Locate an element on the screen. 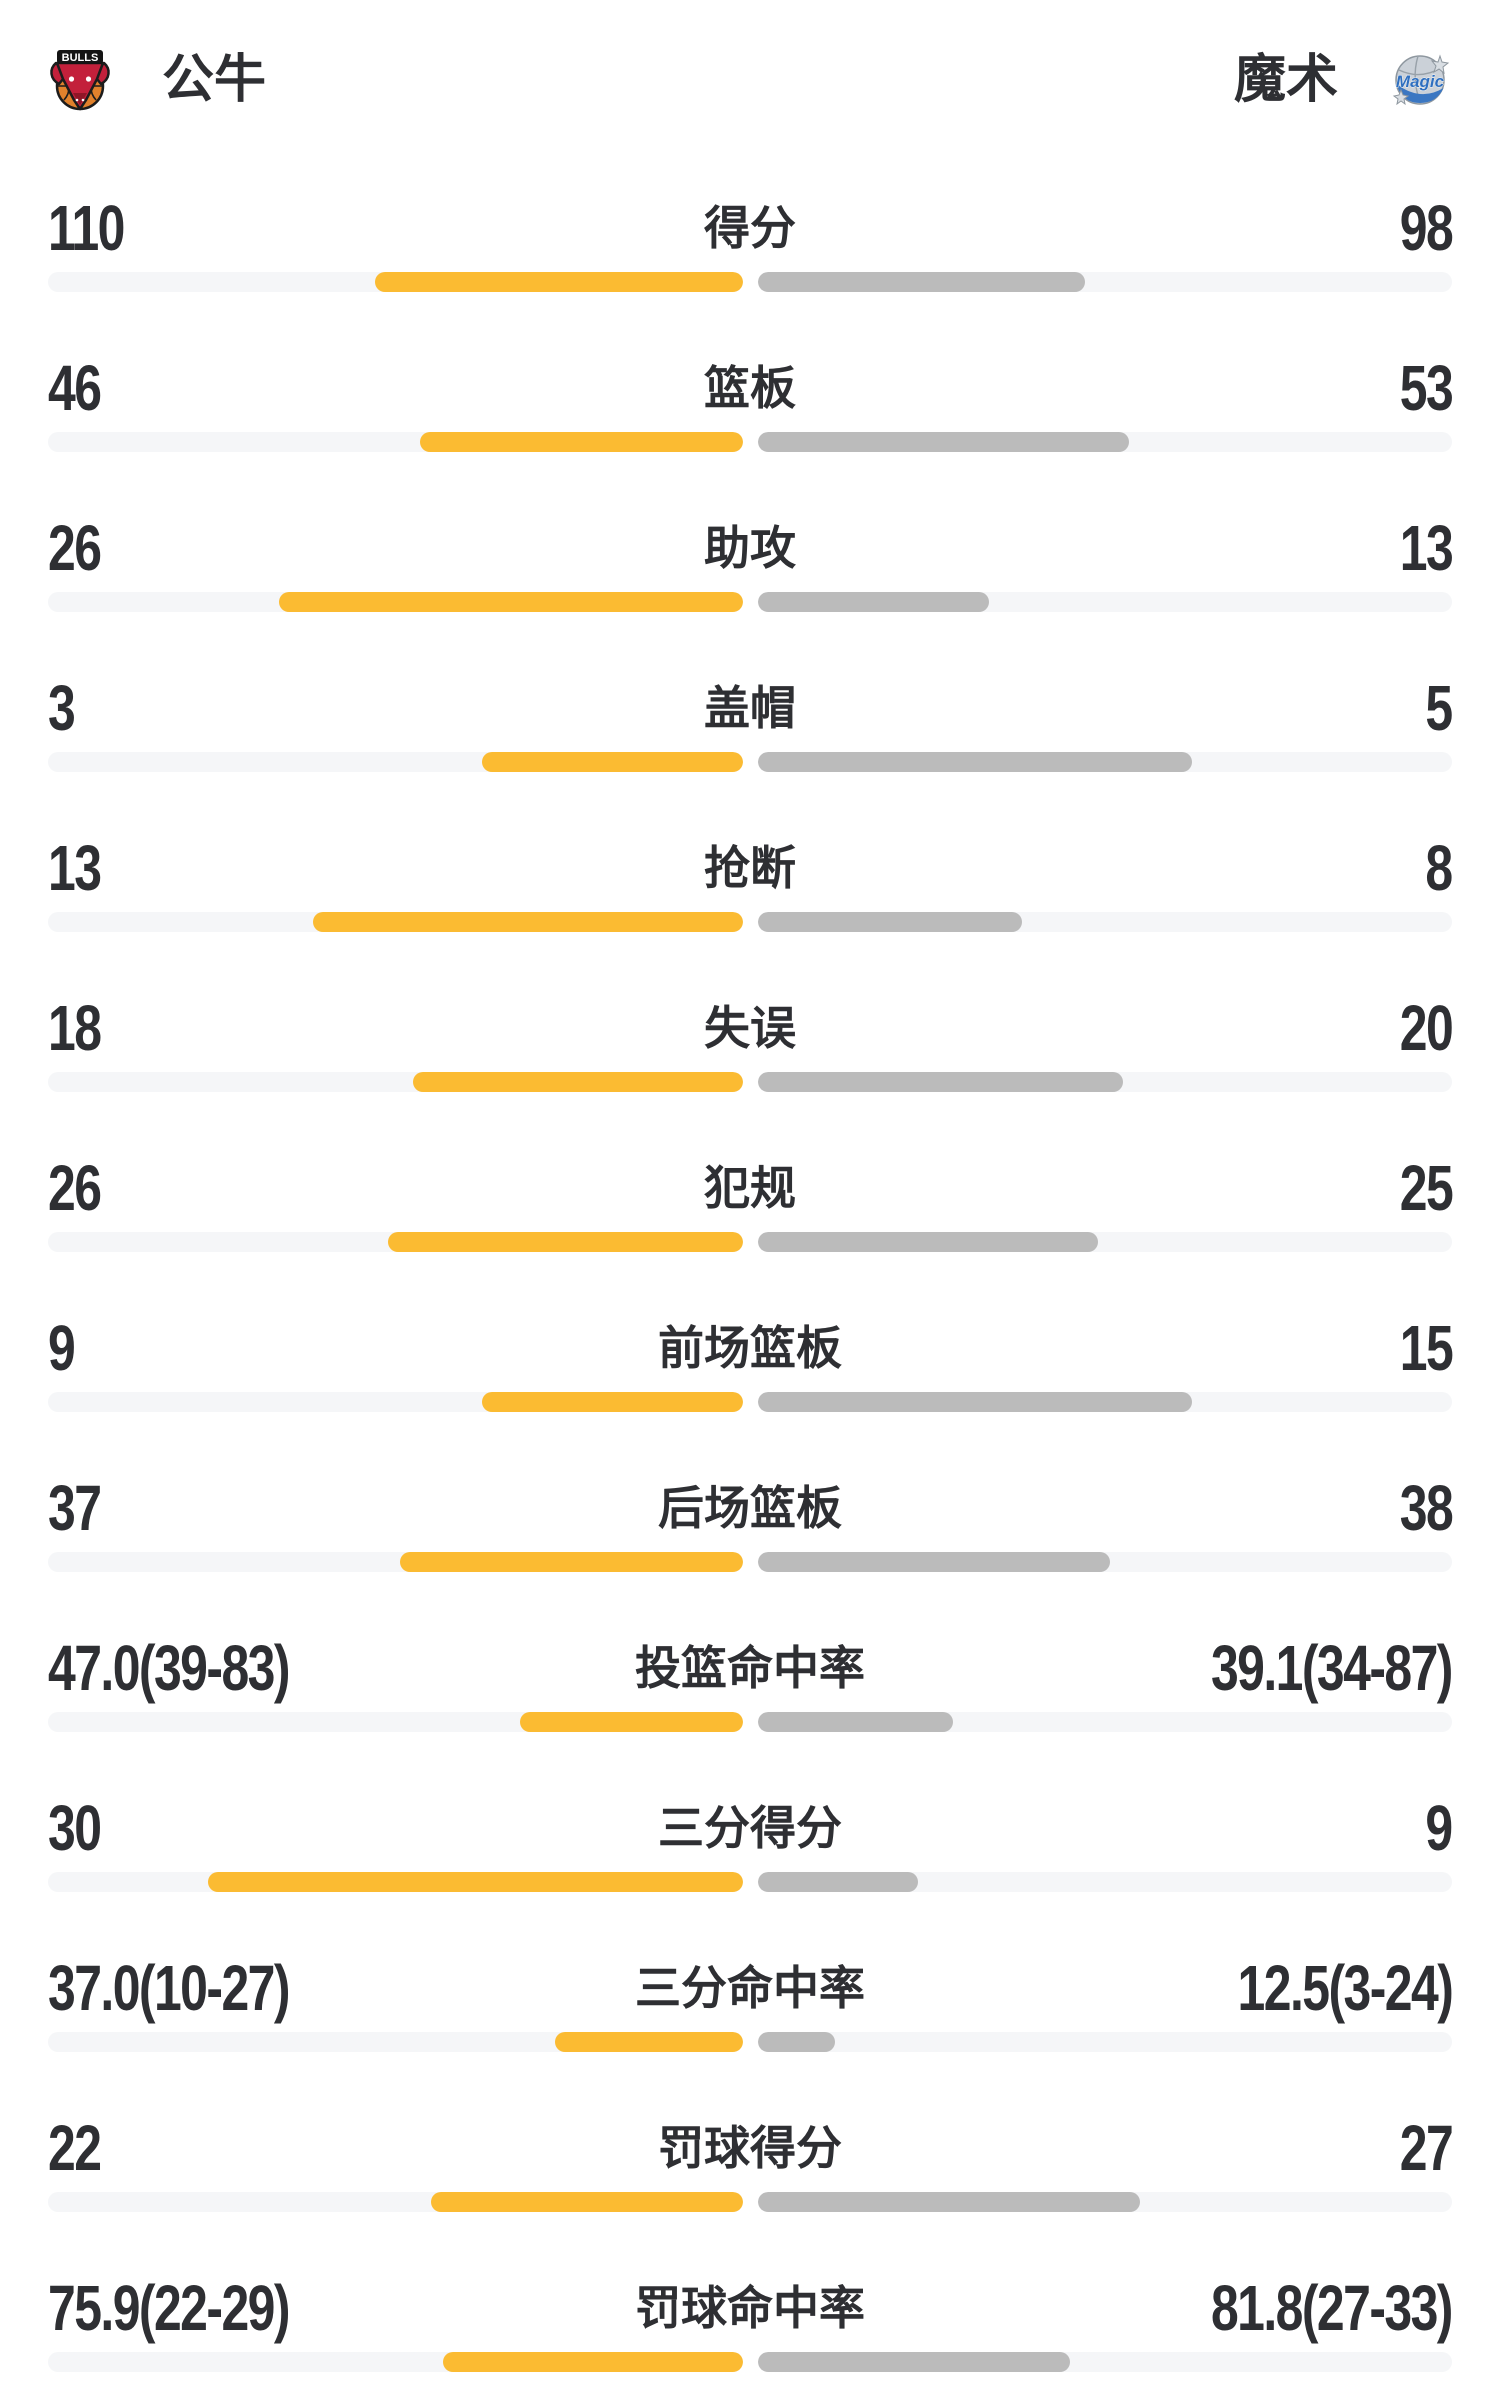 This screenshot has width=1500, height=2400. stat-label: 失误 is located at coordinates (750, 1028).